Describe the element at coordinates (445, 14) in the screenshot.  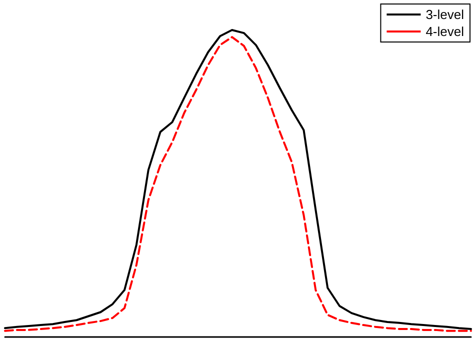
I see `legend-label: 3-level` at that location.